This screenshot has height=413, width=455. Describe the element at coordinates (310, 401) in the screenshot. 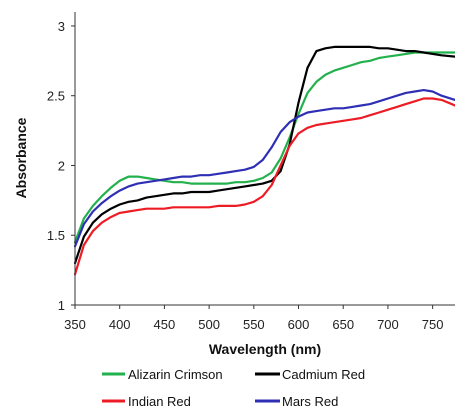

I see `legend-label: Mars Red` at that location.